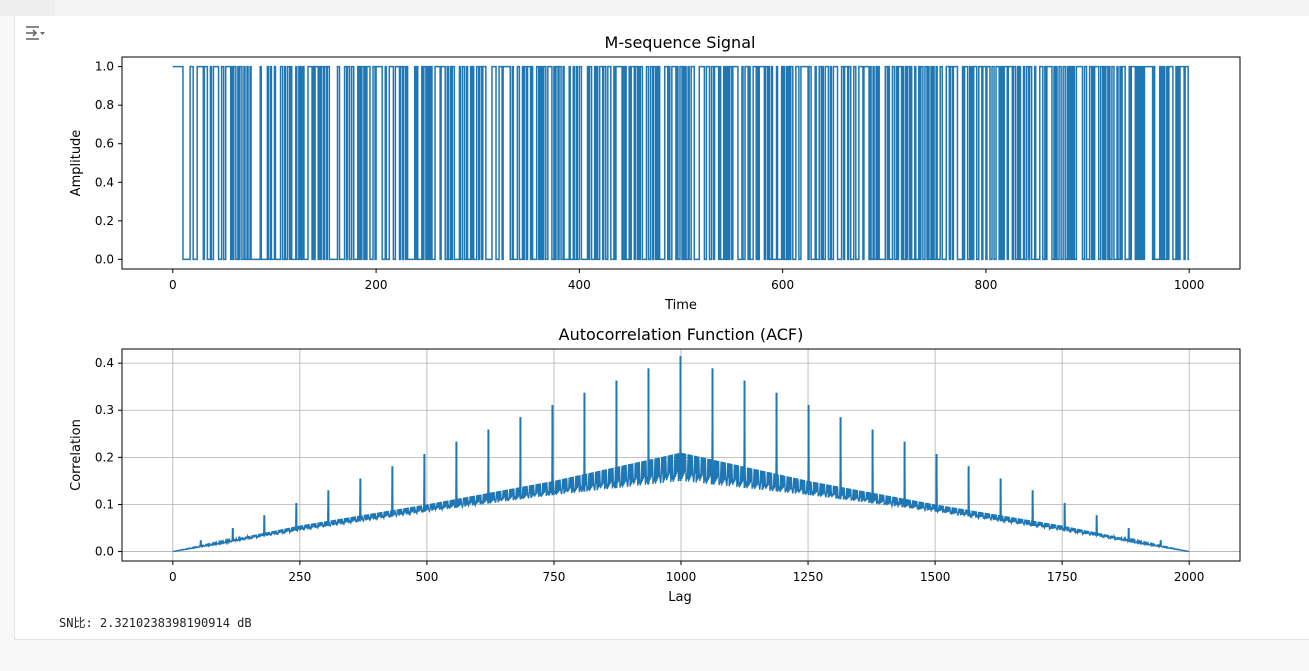 The height and width of the screenshot is (671, 1309). Describe the element at coordinates (104, 457) in the screenshot. I see `chart-2-ytick-label: 0.2` at that location.